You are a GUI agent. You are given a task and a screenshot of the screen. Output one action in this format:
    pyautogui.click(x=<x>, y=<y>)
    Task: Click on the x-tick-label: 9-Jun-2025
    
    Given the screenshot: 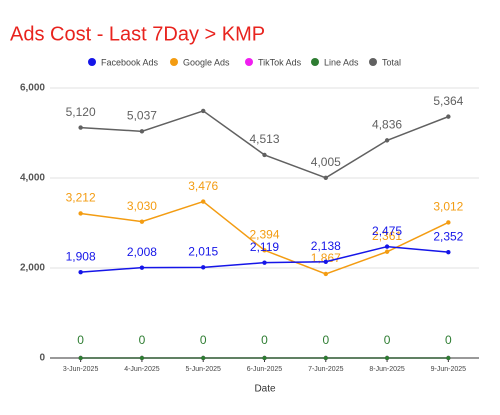 What is the action you would take?
    pyautogui.click(x=449, y=369)
    